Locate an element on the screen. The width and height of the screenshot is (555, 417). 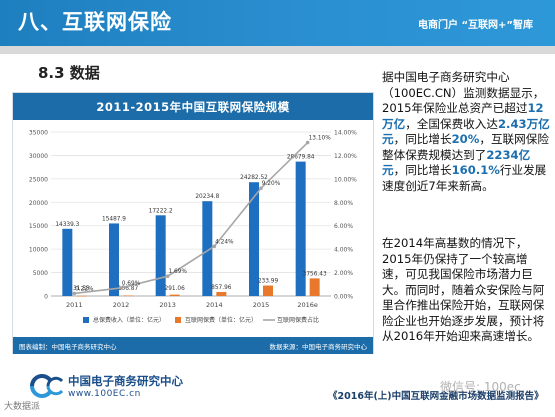
paragraph-text: ，全国保费收入达 is located at coordinates (451, 123).